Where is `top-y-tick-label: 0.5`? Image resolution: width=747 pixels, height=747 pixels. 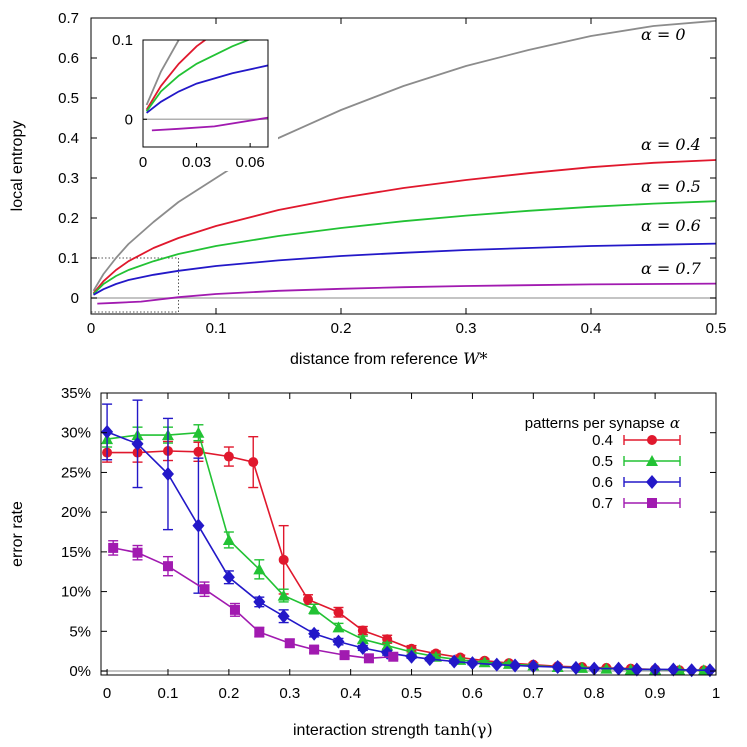 top-y-tick-label: 0.5 is located at coordinates (68, 98).